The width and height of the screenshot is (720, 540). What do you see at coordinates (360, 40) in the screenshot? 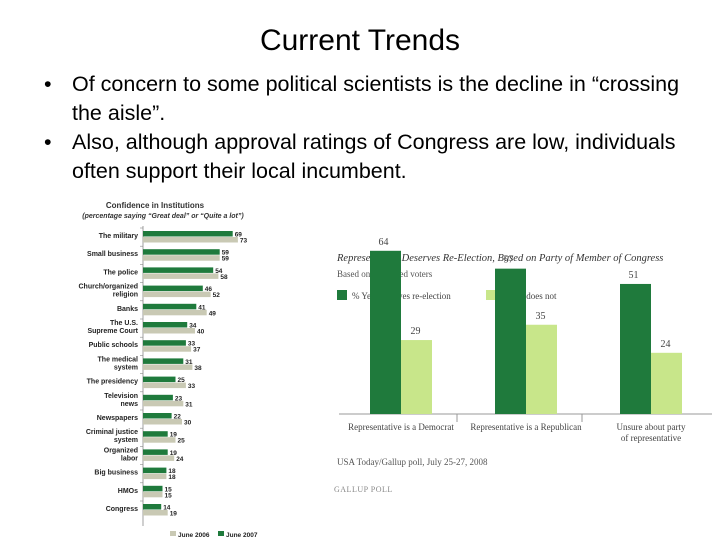
I see `slide-title: Current Trends` at bounding box center [360, 40].